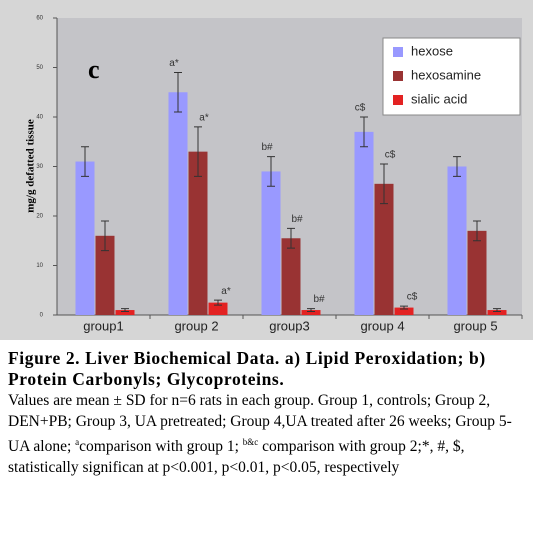 This screenshot has height=558, width=533. What do you see at coordinates (42, 316) in the screenshot?
I see `y-tick-label: 0` at bounding box center [42, 316].